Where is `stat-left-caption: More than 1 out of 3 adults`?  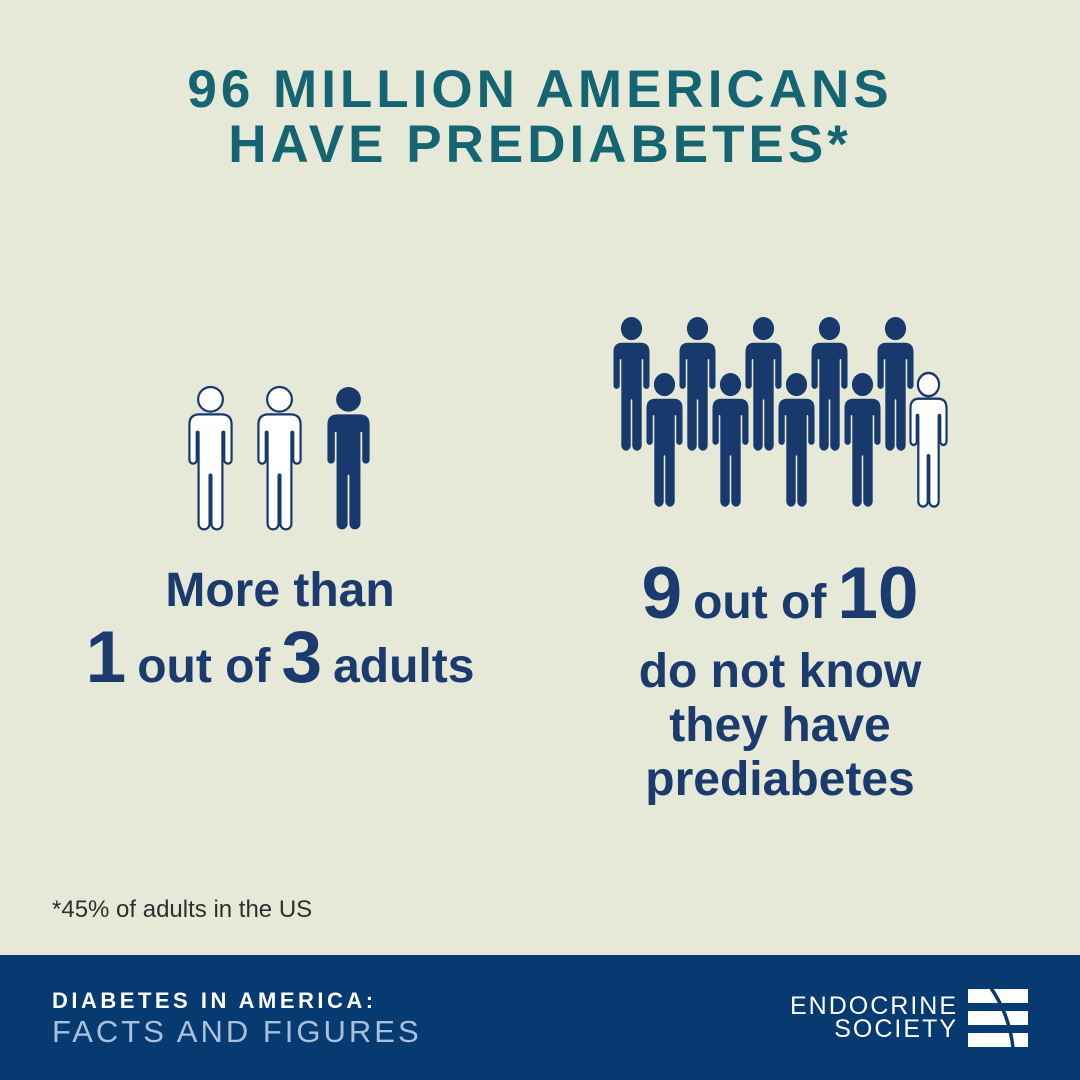
stat-left-caption: More than 1 out of 3 adults is located at coordinates (280, 637).